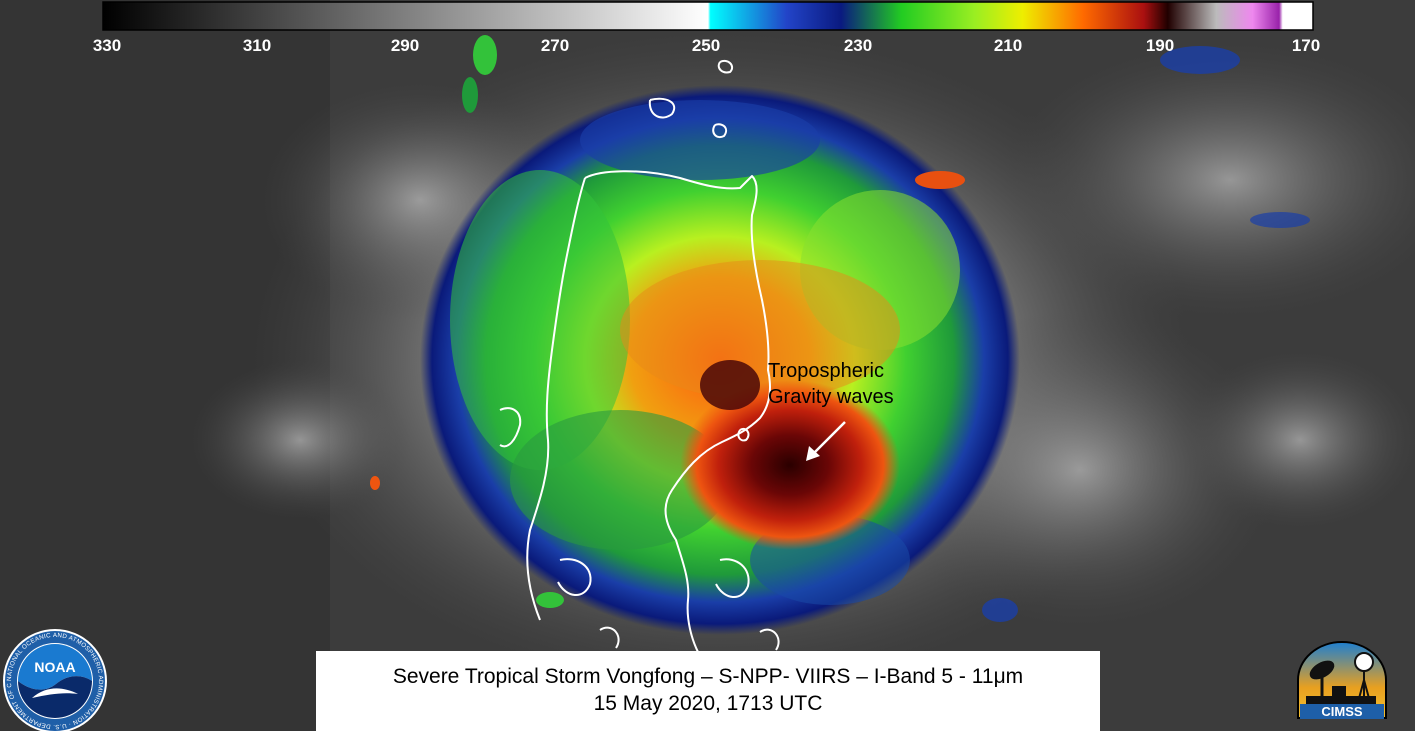  What do you see at coordinates (831, 384) in the screenshot?
I see `gravity-wave-annotation: Tropospheric Gravity waves` at bounding box center [831, 384].